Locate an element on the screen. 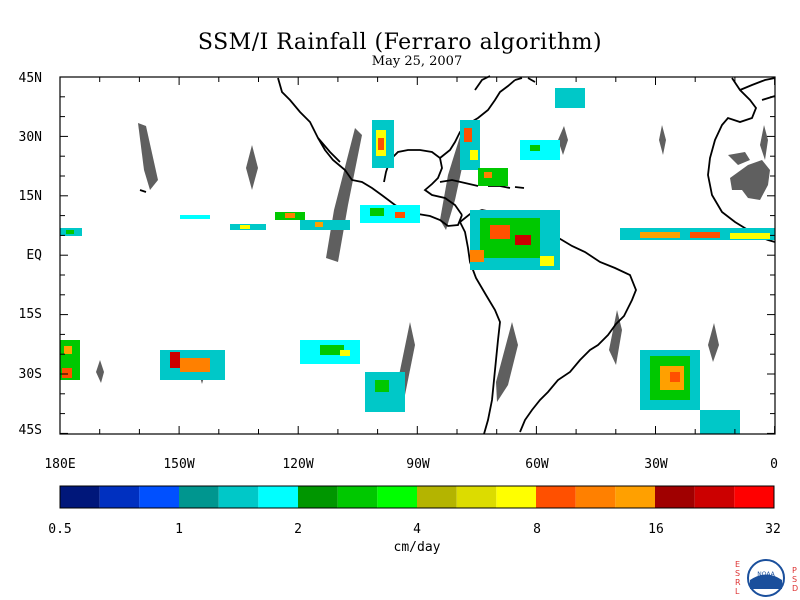 Image resolution: width=800 pixels, height=600 pixels. colorbar-label-4: 8 is located at coordinates (537, 529).